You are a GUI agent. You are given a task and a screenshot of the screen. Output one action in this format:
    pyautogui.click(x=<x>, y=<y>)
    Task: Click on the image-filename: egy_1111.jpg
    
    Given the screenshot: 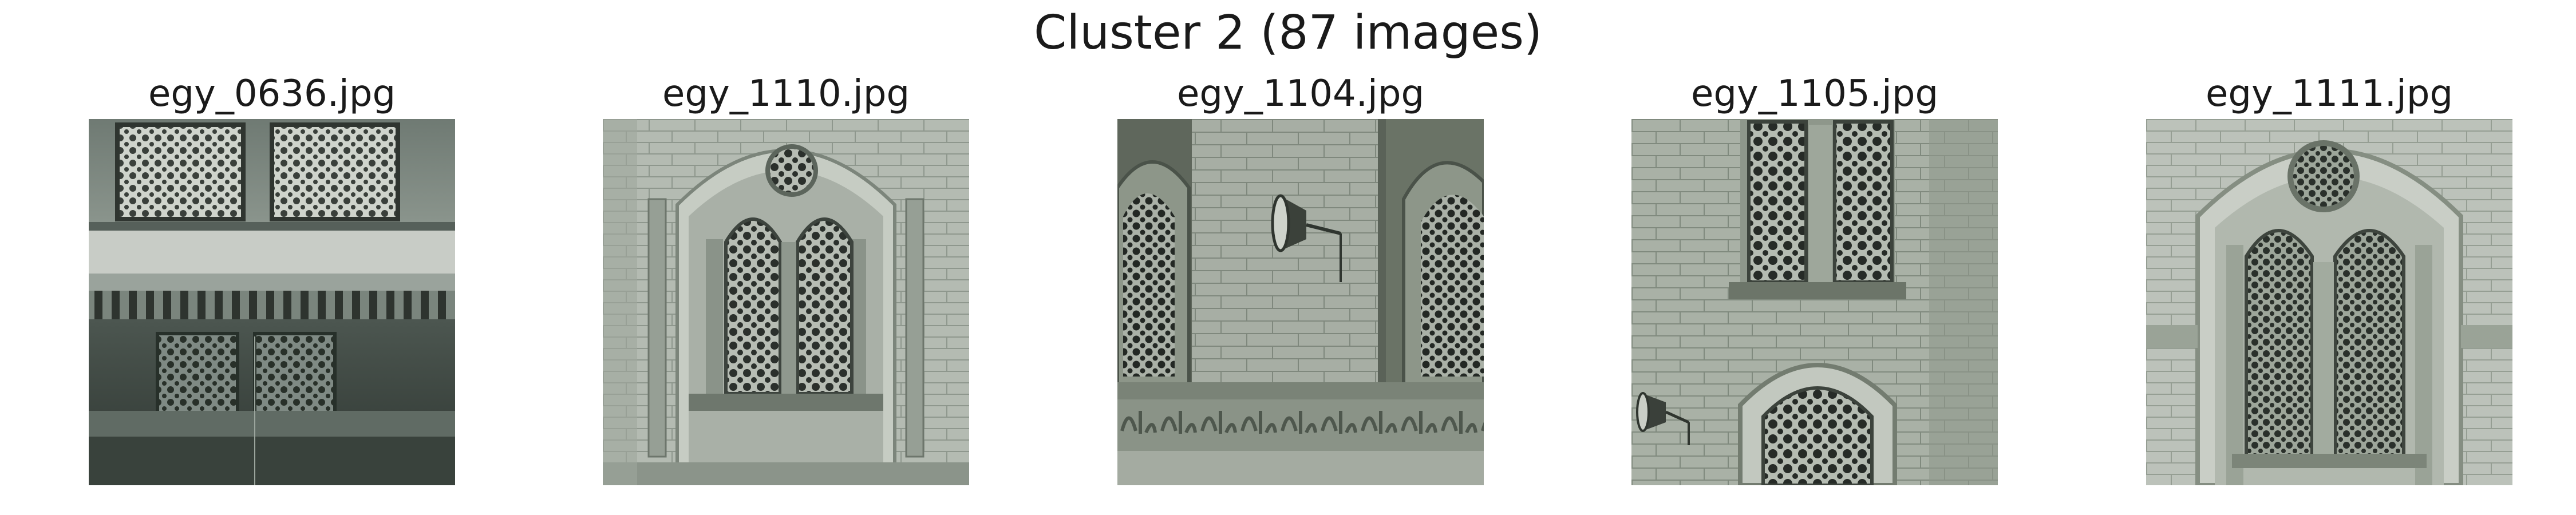 What is the action you would take?
    pyautogui.click(x=2329, y=94)
    